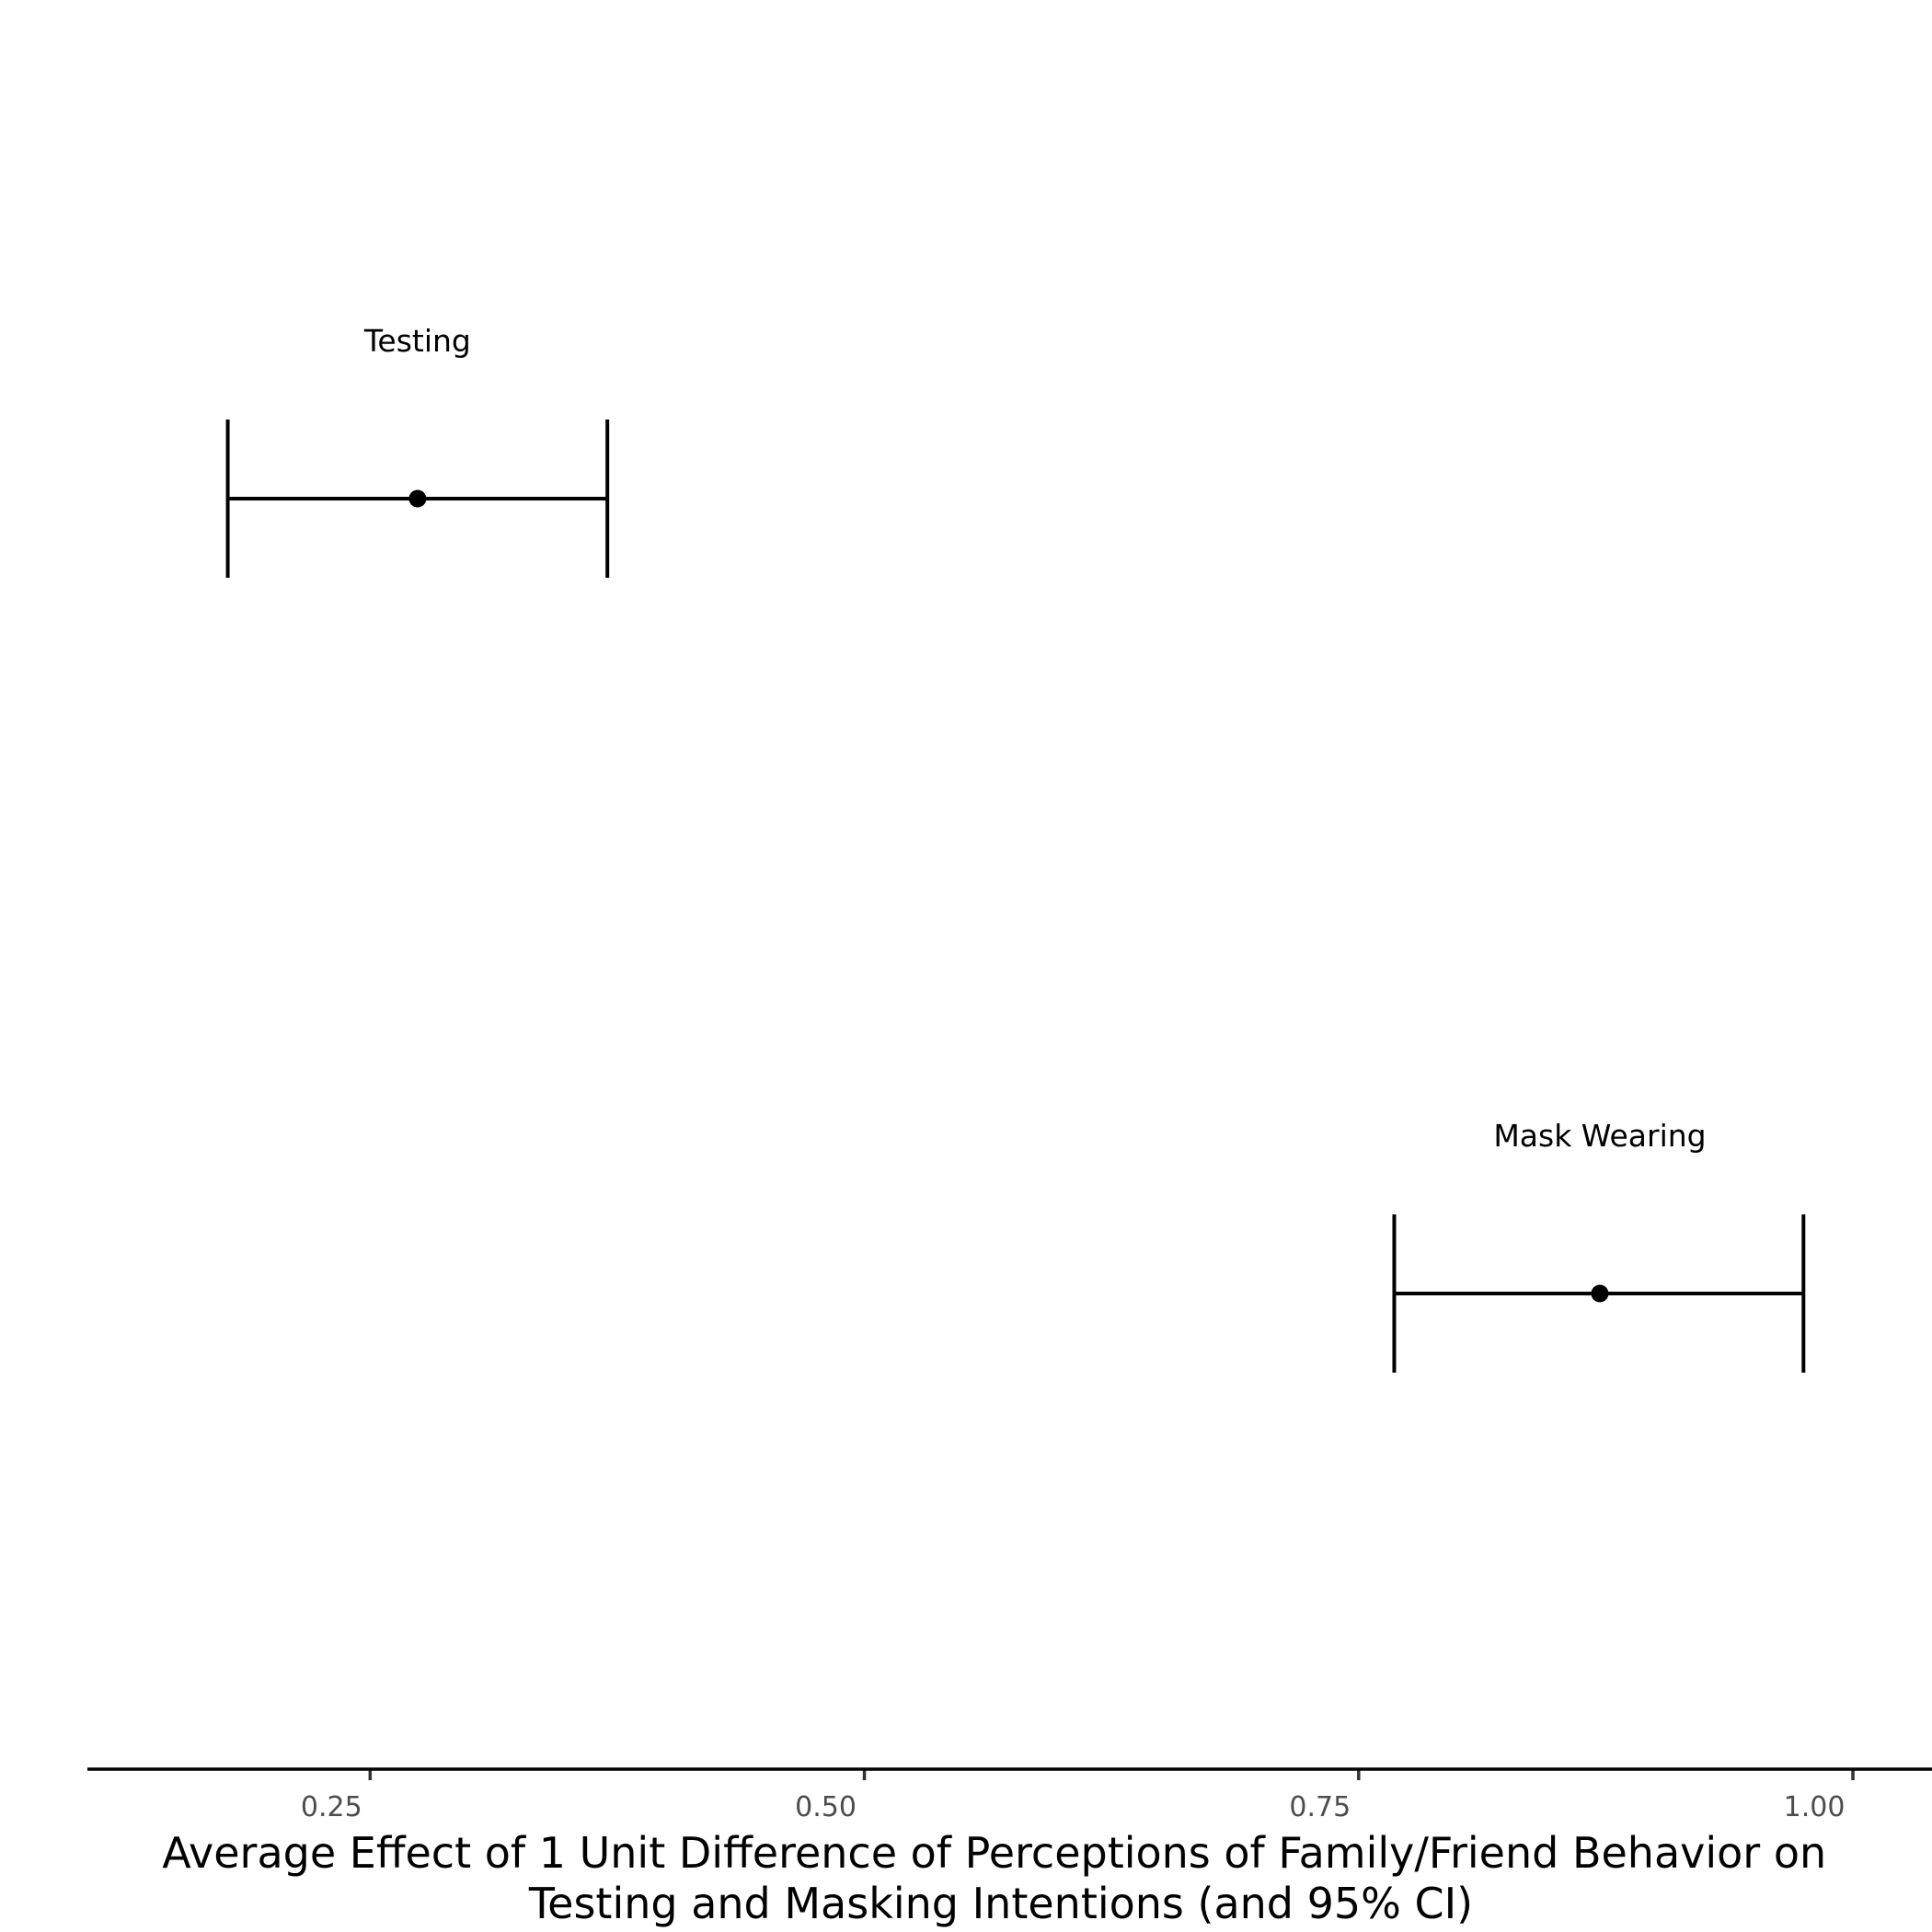 Image resolution: width=1932 pixels, height=1932 pixels. Describe the element at coordinates (1815, 1807) in the screenshot. I see `x-tick-label-3: 1.00` at that location.